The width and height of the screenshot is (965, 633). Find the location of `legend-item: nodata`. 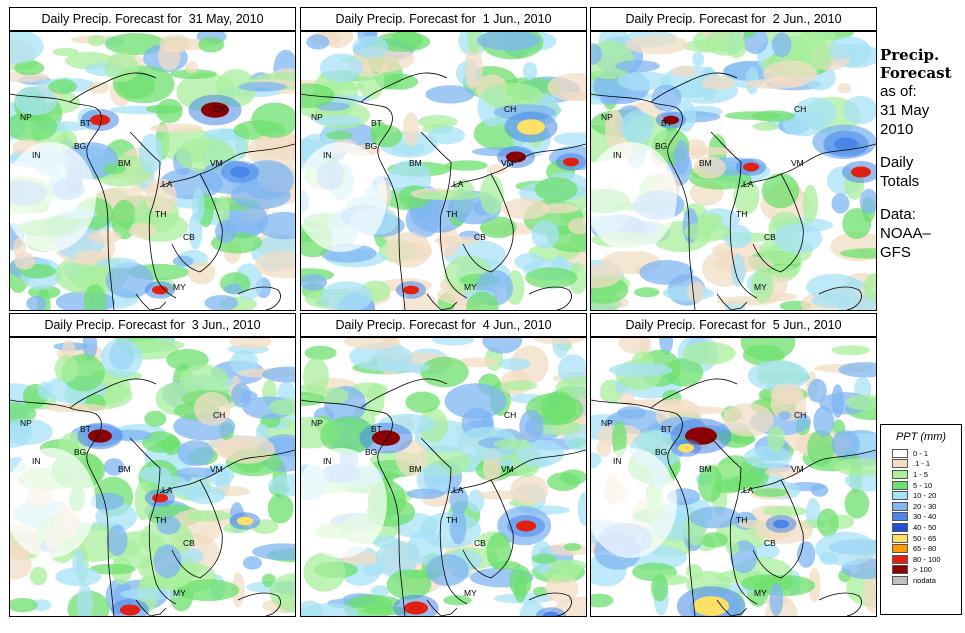

legend-item: nodata is located at coordinates (921, 580).